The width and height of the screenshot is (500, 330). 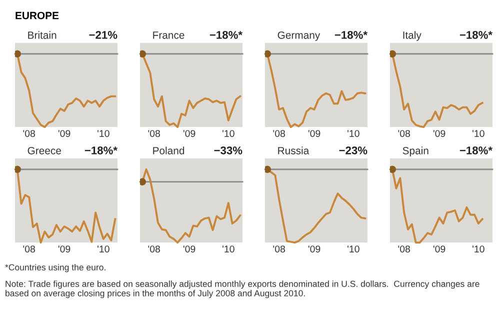 I want to click on chart-subtitle: −21%, so click(x=103, y=34).